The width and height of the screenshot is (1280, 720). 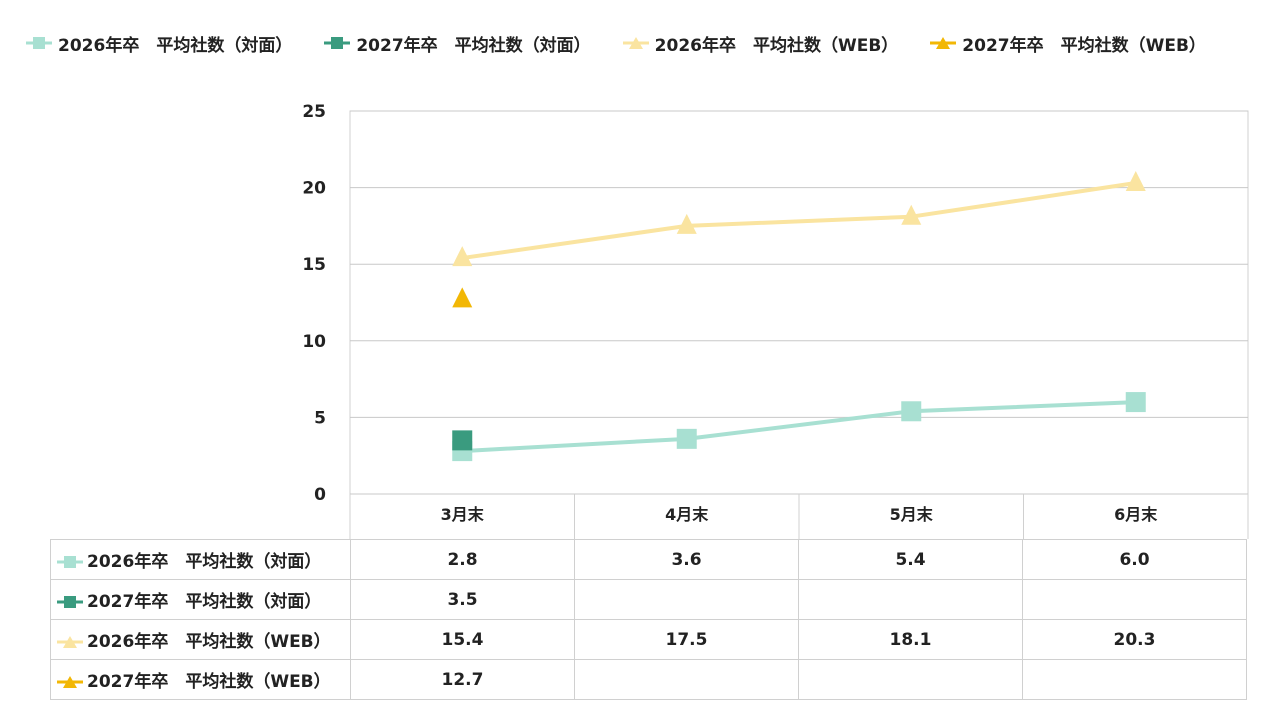 I want to click on table-cell: 20.3, so click(x=1134, y=639).